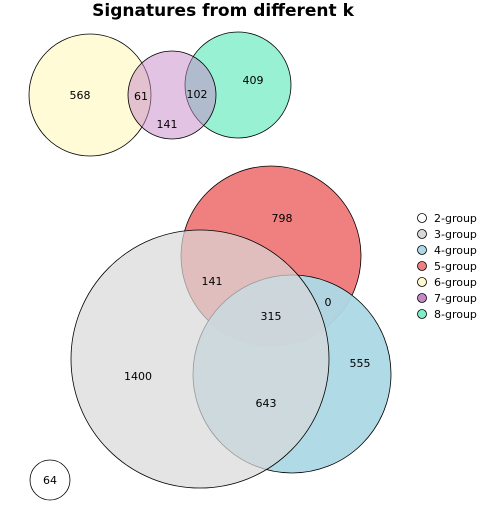 This screenshot has width=504, height=509. What do you see at coordinates (422, 234) in the screenshot?
I see `legend-swatch-3-group` at bounding box center [422, 234].